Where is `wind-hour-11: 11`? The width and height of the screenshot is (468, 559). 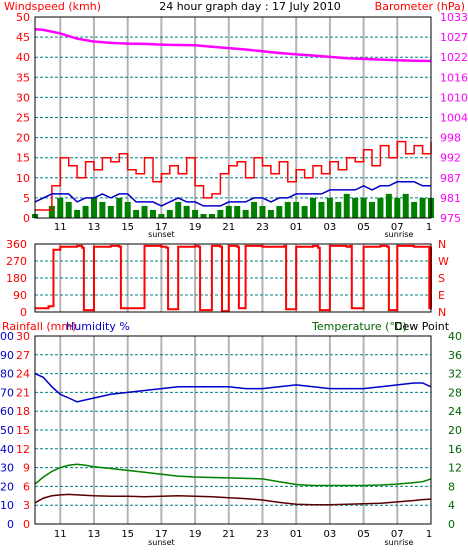 wind-hour-11: 11 is located at coordinates (60, 227).